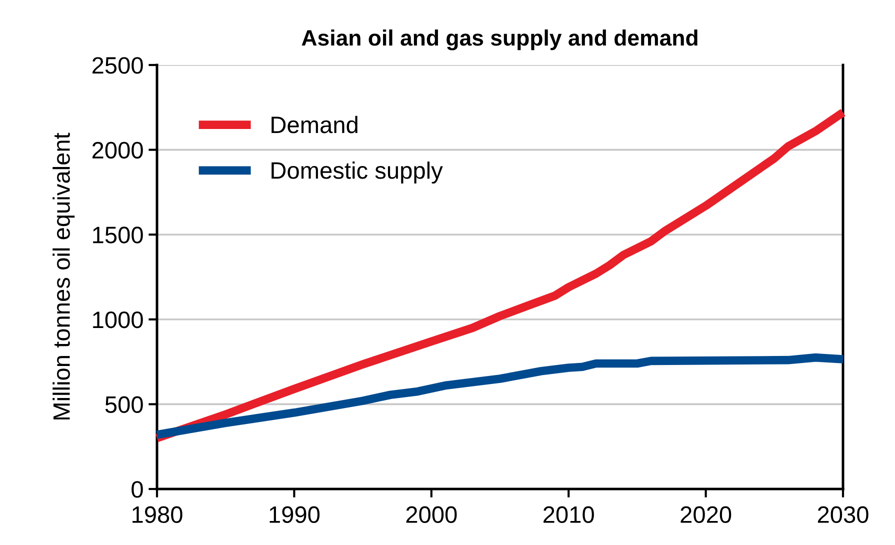 The height and width of the screenshot is (545, 895). Describe the element at coordinates (137, 489) in the screenshot. I see `y-tick-label: 0` at that location.